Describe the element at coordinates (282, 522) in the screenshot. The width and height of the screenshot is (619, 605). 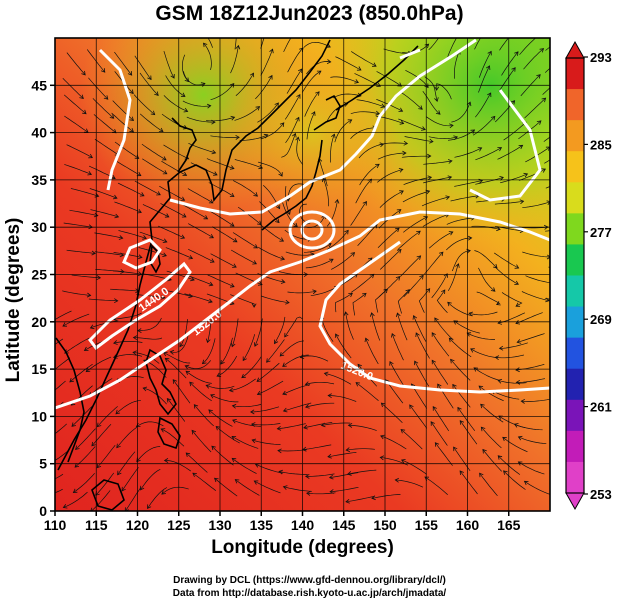
I see `x-axis-ticks: 110 115 120 125 130 135 140 145 150 155 160 165` at that location.